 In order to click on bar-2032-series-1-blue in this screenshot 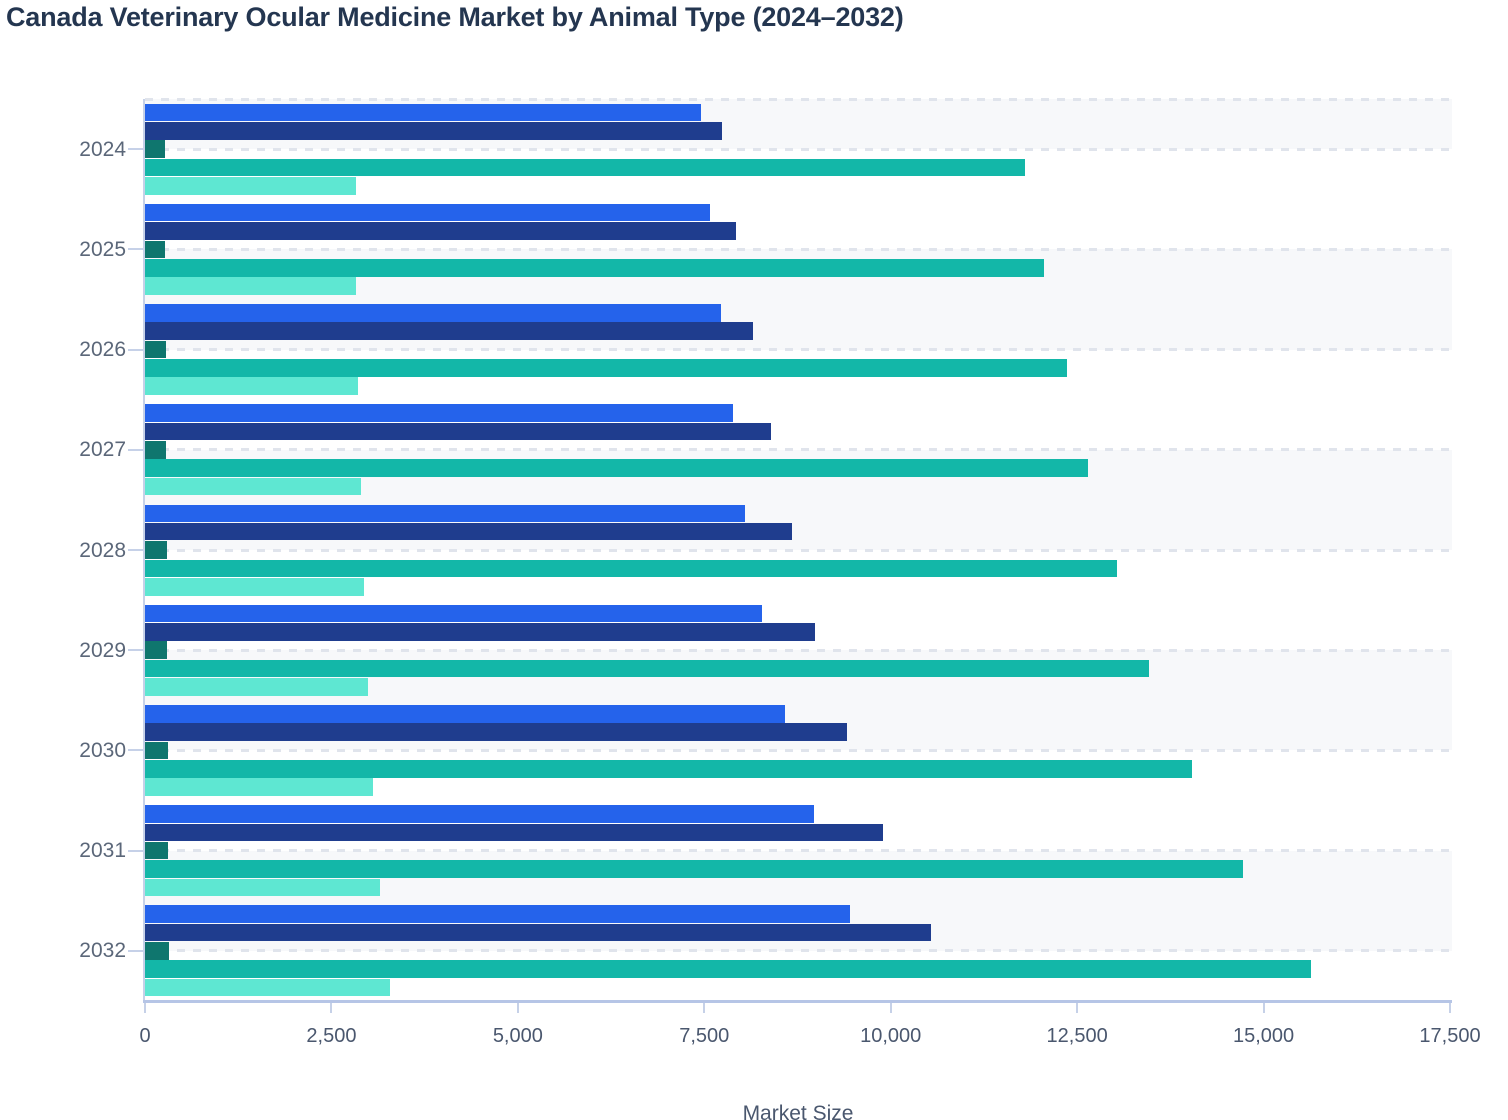, I will do `click(498, 914)`.